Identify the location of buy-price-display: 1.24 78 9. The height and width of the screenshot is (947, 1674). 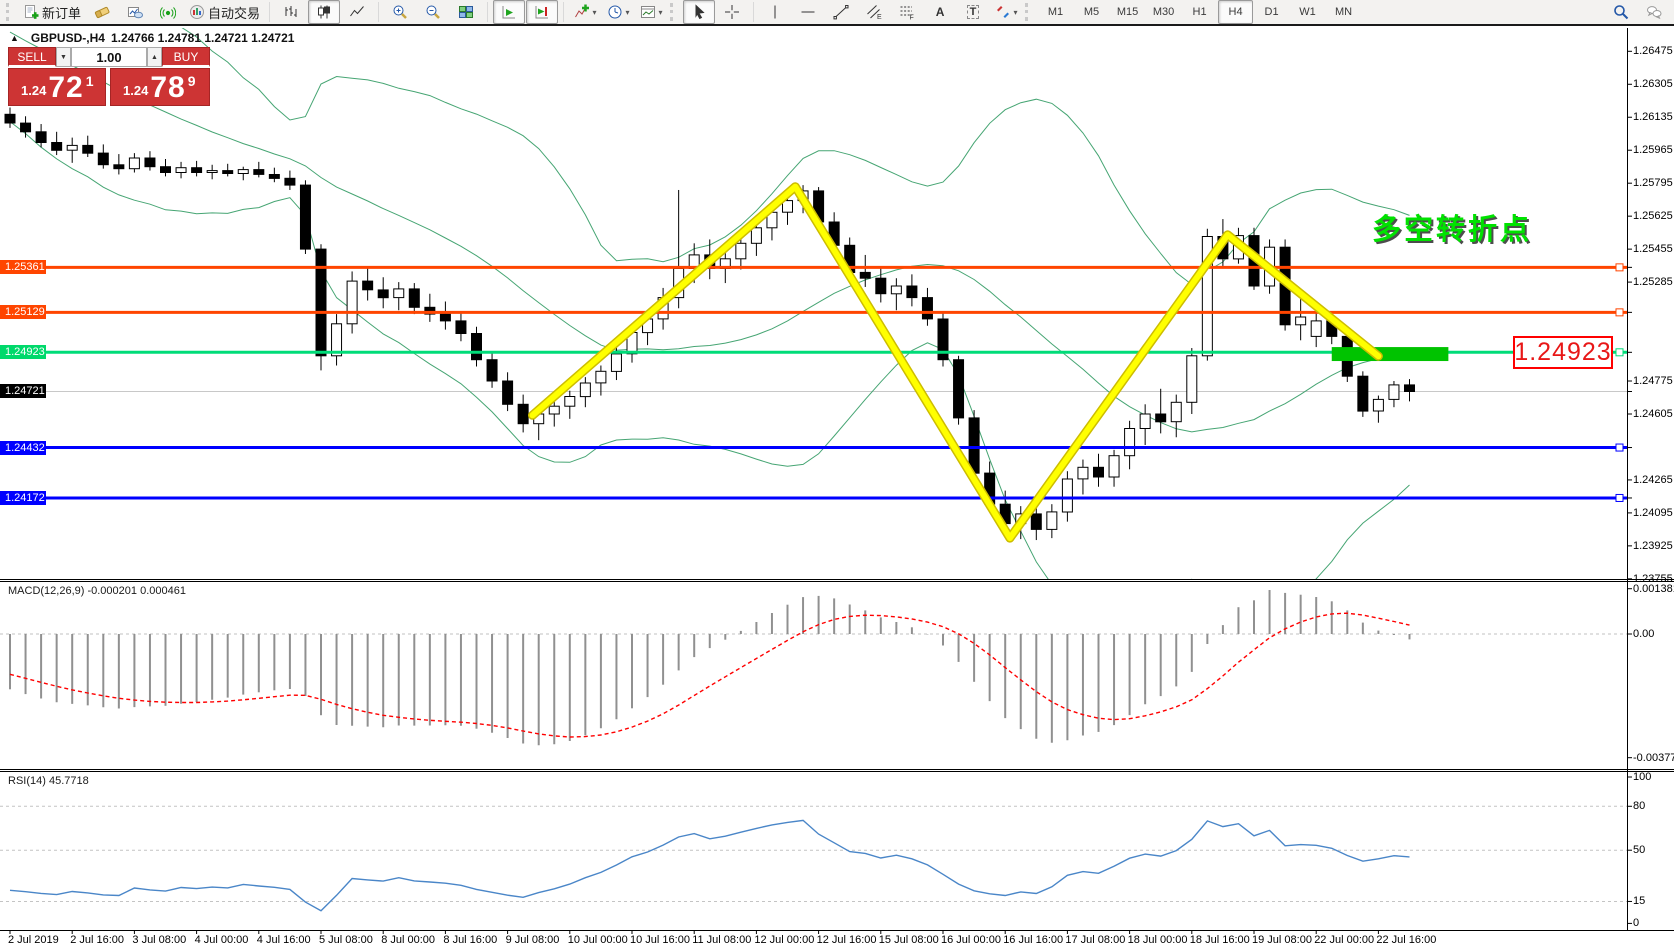
(160, 87).